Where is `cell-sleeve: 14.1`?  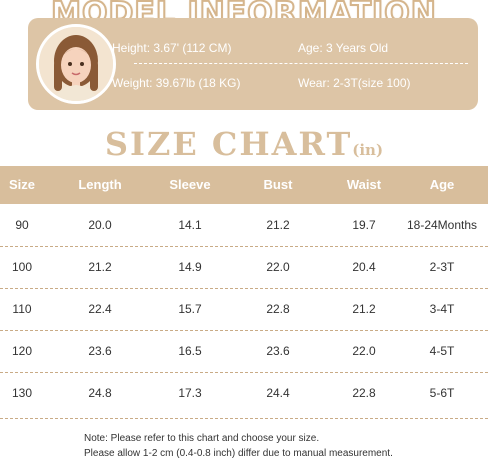
cell-sleeve: 14.1 is located at coordinates (190, 225).